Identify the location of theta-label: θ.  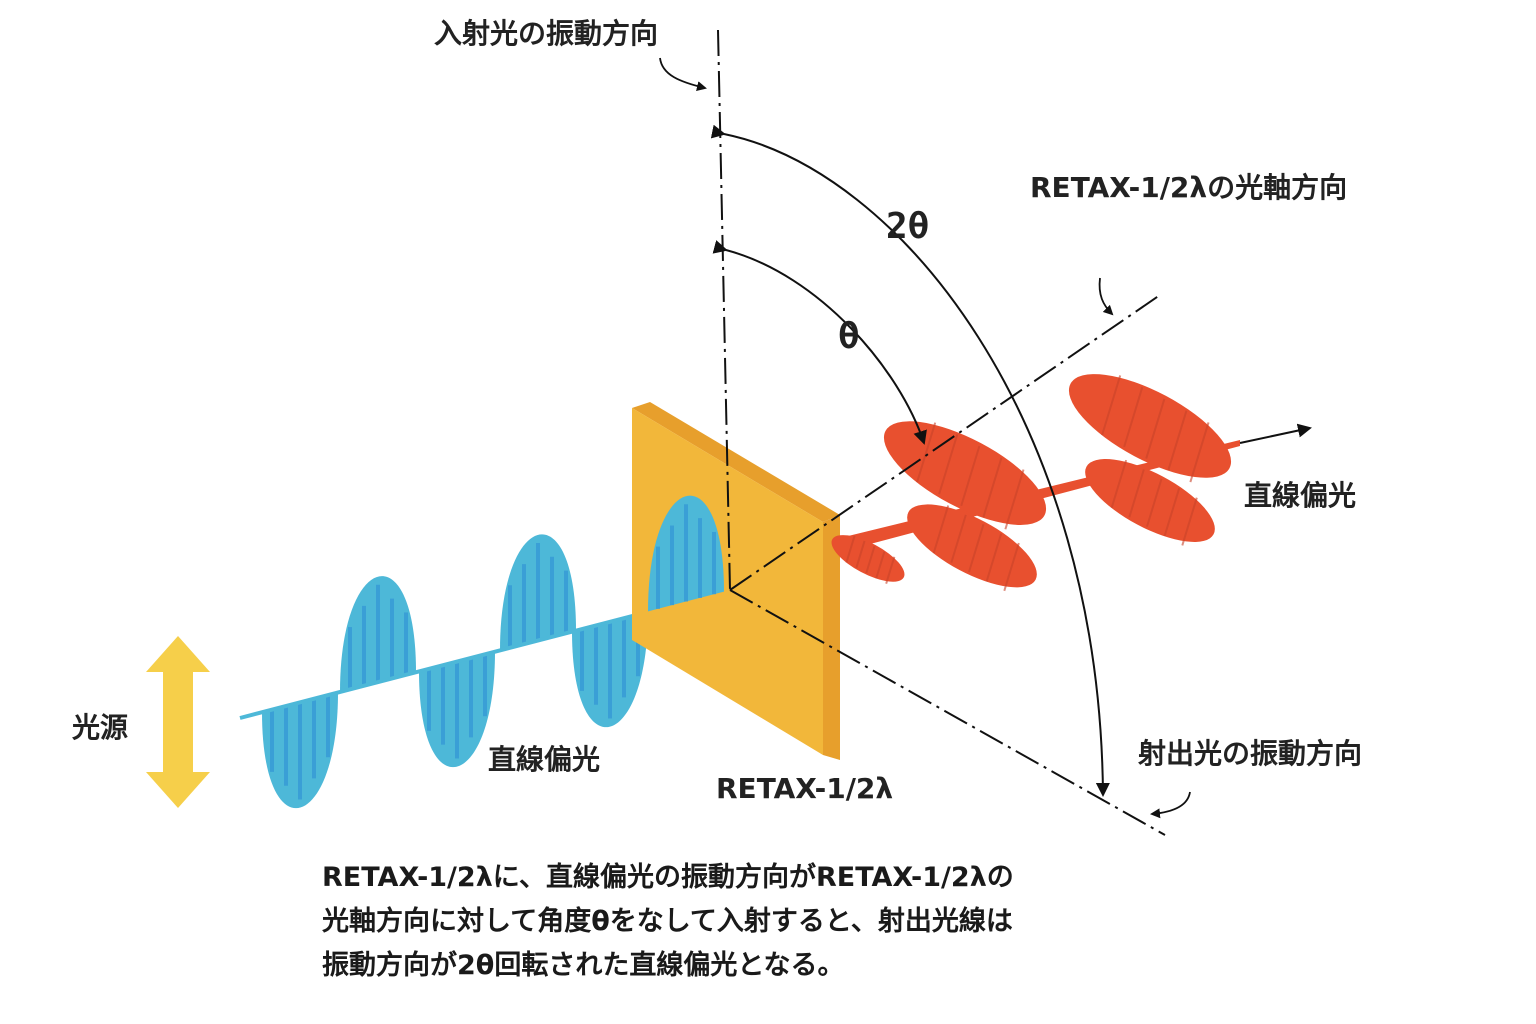
(849, 336).